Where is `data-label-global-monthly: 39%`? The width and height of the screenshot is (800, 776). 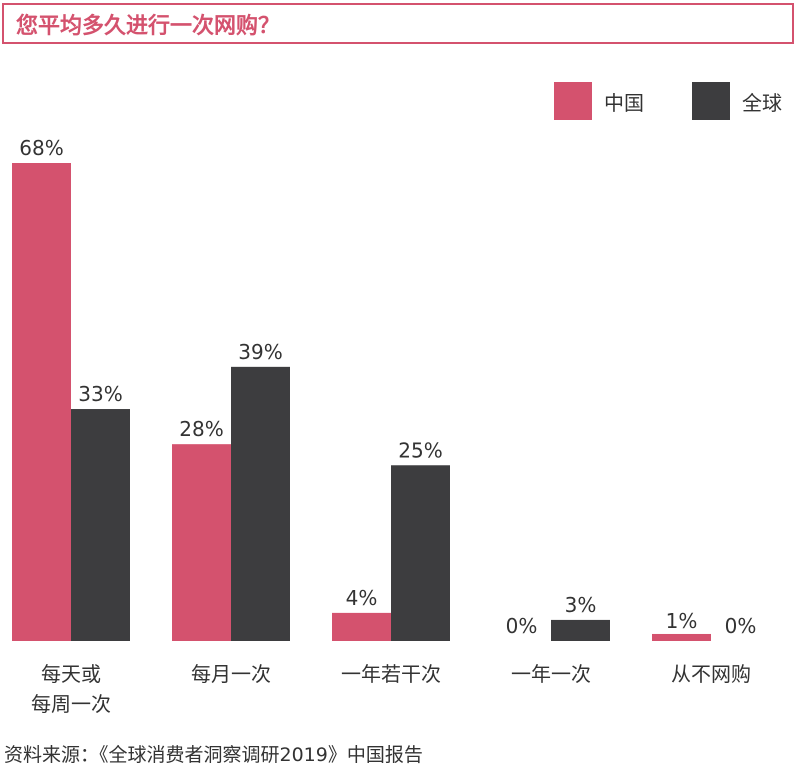 data-label-global-monthly: 39% is located at coordinates (260, 352).